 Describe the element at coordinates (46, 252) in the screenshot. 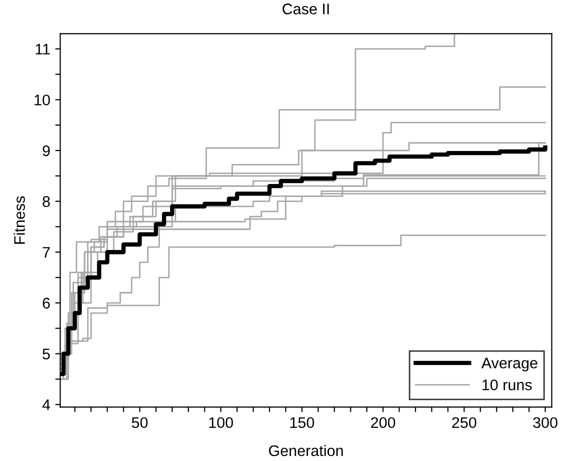

I see `y-tick-label: 7` at that location.